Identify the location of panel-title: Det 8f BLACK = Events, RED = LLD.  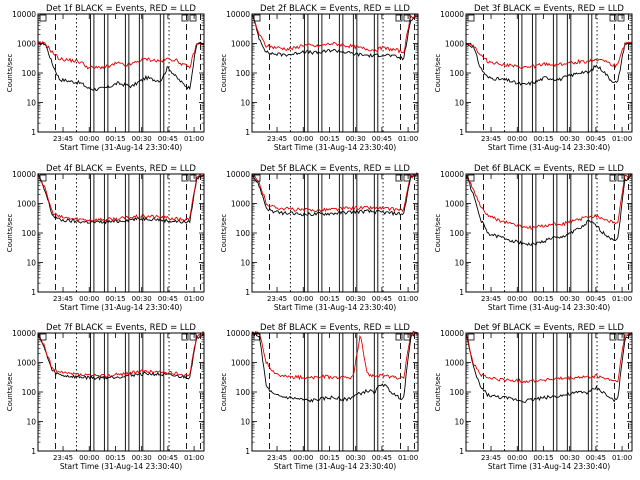
(335, 328).